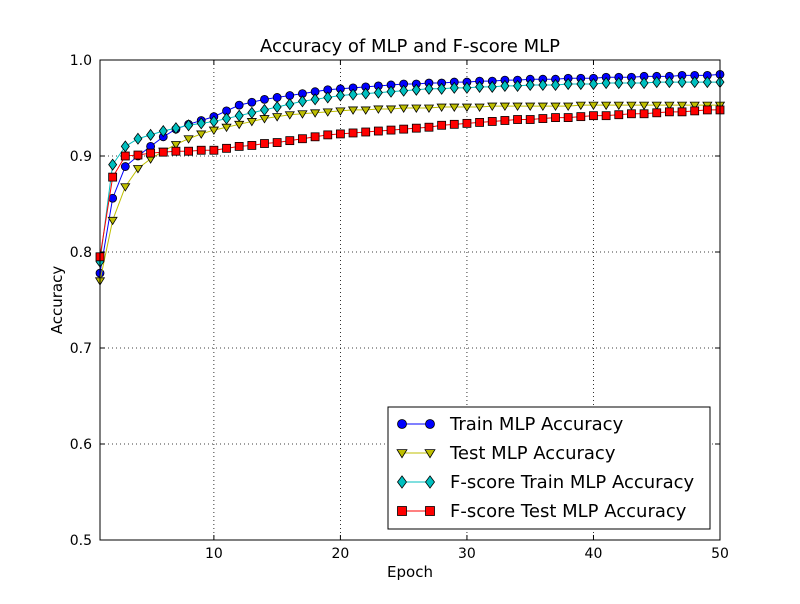 Image resolution: width=800 pixels, height=604 pixels. What do you see at coordinates (340, 554) in the screenshot?
I see `x-tick-label: 20` at bounding box center [340, 554].